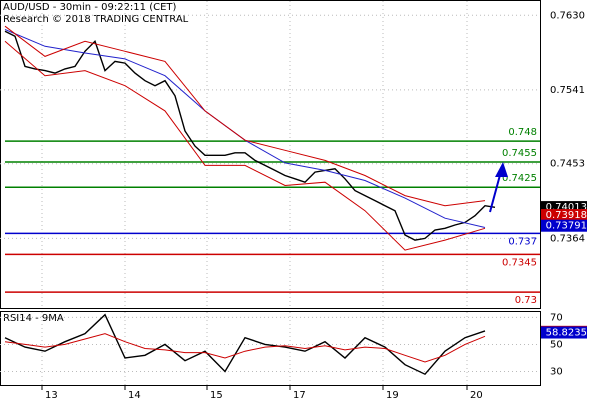  I want to click on price-marker-label: 58.8235, so click(566, 333).